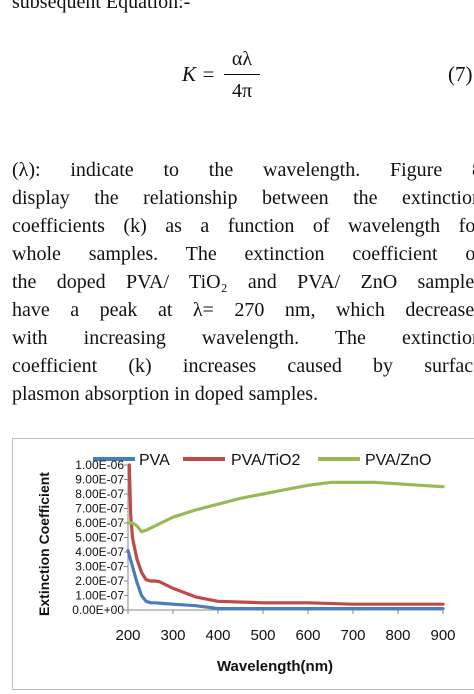  Describe the element at coordinates (352, 635) in the screenshot. I see `x-tick-label: 700` at that location.